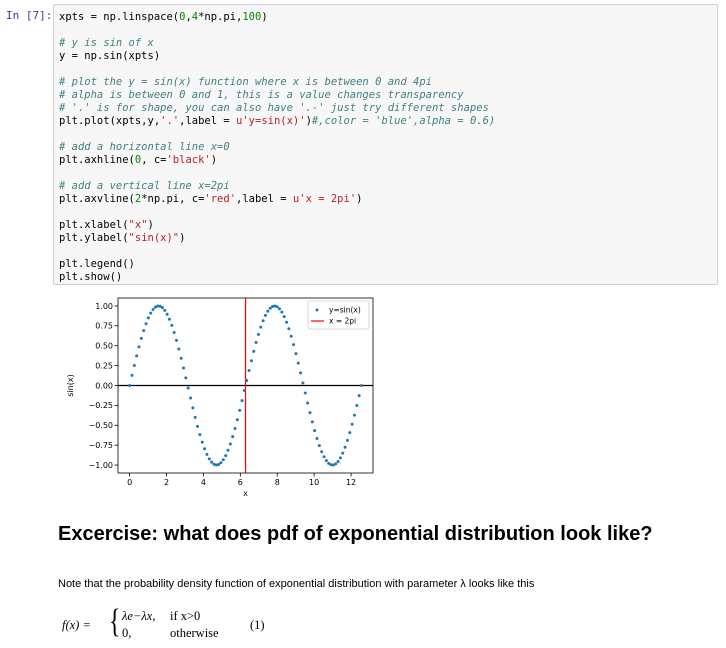  Describe the element at coordinates (100, 405) in the screenshot. I see `y-tick-label: −0.25` at that location.